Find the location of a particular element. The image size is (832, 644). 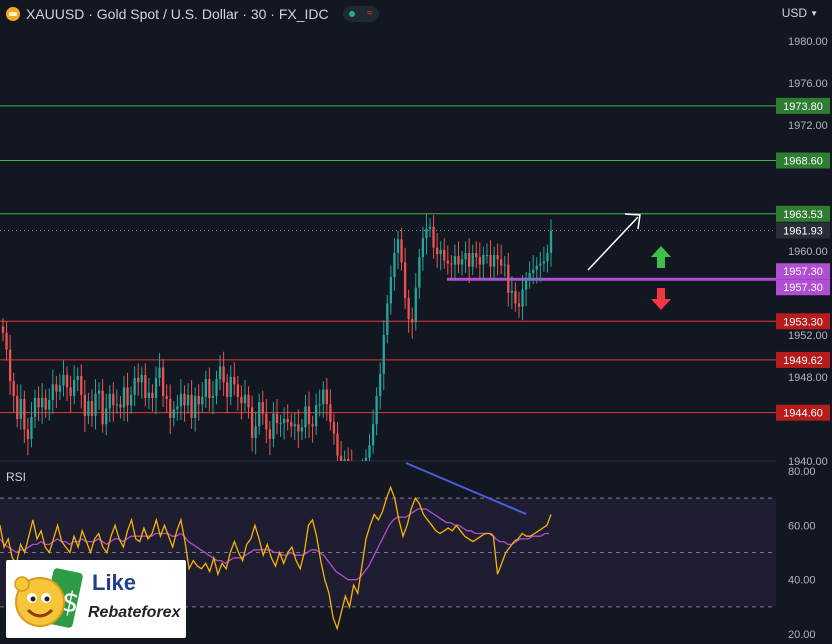

divergence-trendline is located at coordinates (466, 488).